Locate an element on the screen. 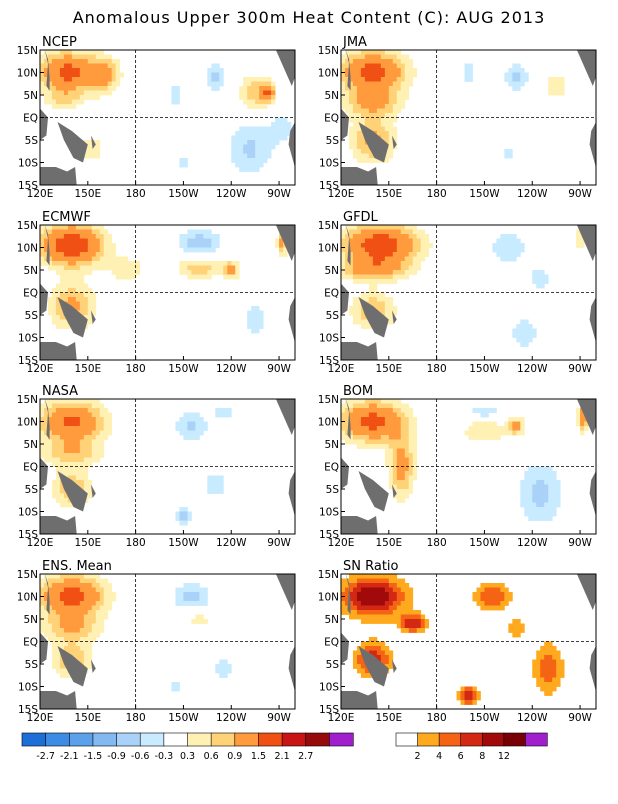 The width and height of the screenshot is (618, 804). lat-label: 10S is located at coordinates (28, 164).